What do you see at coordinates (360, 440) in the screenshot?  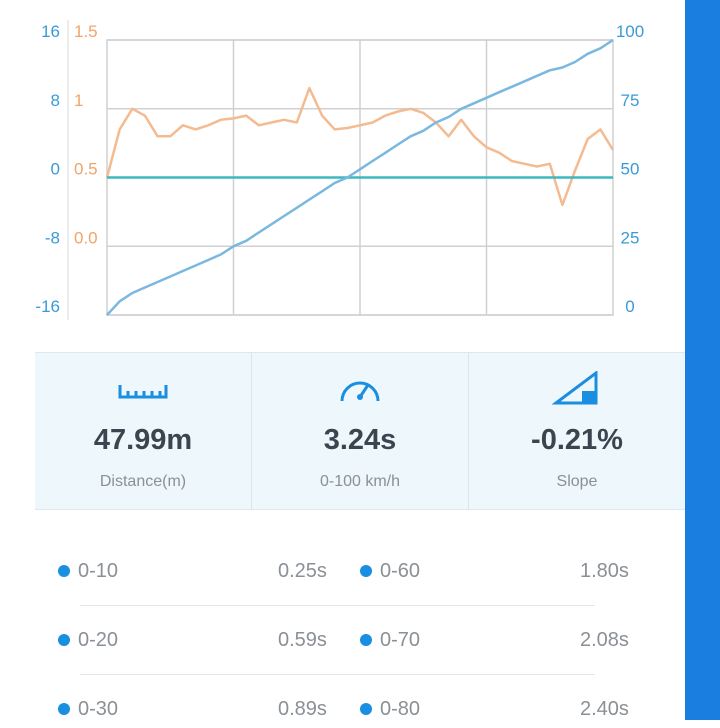 I see `stat-value: 3.24s` at bounding box center [360, 440].